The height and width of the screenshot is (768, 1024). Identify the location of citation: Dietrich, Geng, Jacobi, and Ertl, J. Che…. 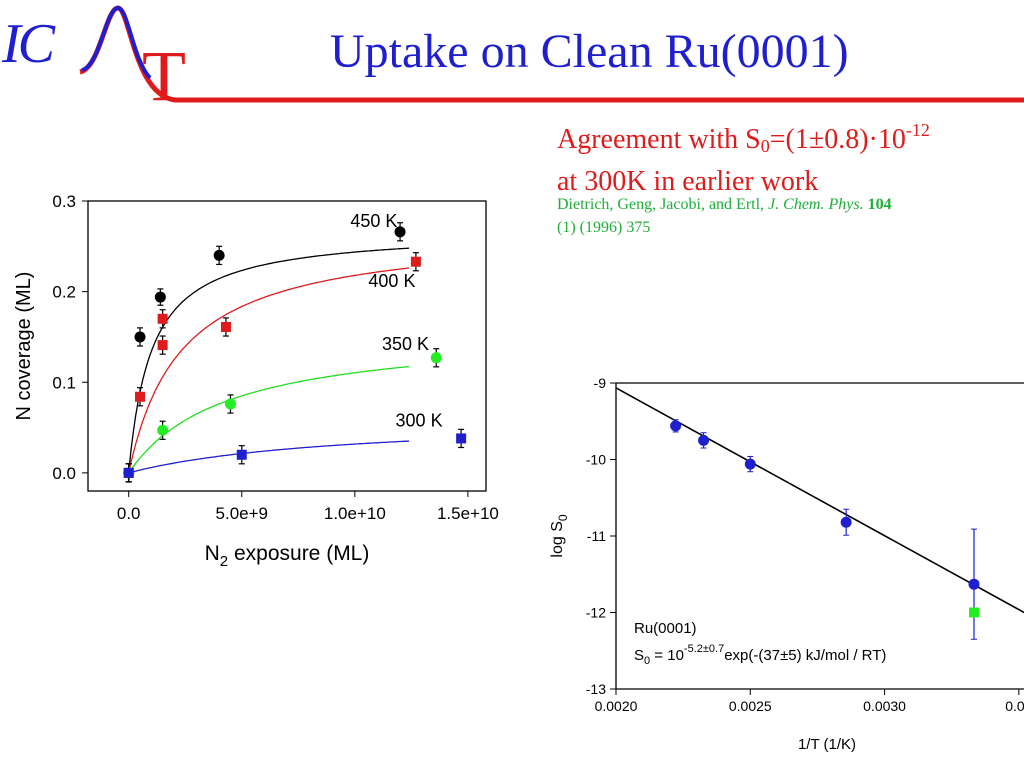
(787, 216).